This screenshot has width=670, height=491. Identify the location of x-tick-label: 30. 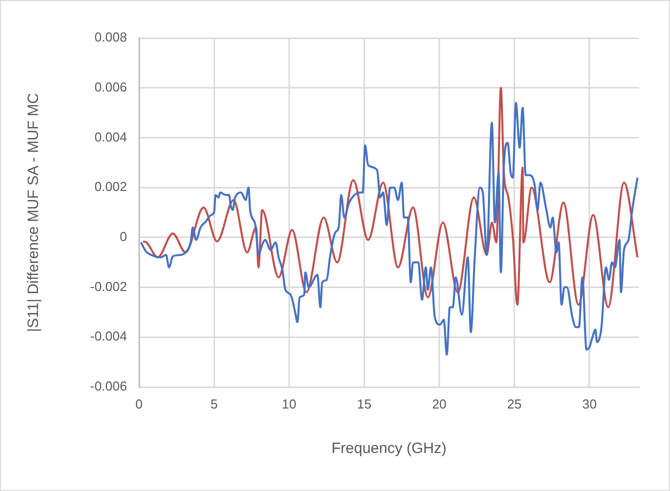
(589, 404).